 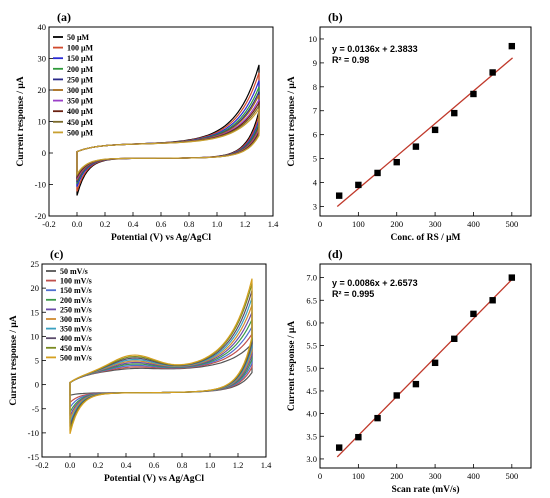 What do you see at coordinates (70, 465) in the screenshot?
I see `x-tick-label: 0.0` at bounding box center [70, 465].